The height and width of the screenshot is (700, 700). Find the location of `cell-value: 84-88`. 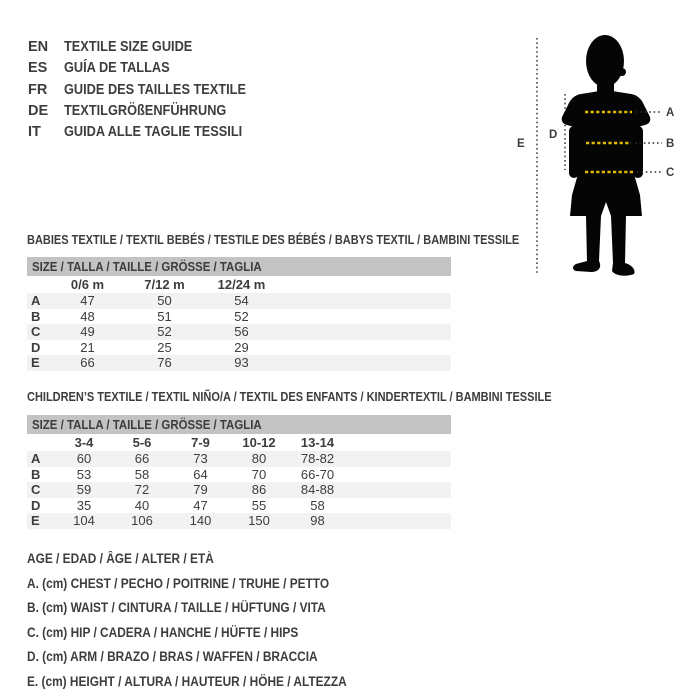

cell-value: 84-88 is located at coordinates (317, 490).